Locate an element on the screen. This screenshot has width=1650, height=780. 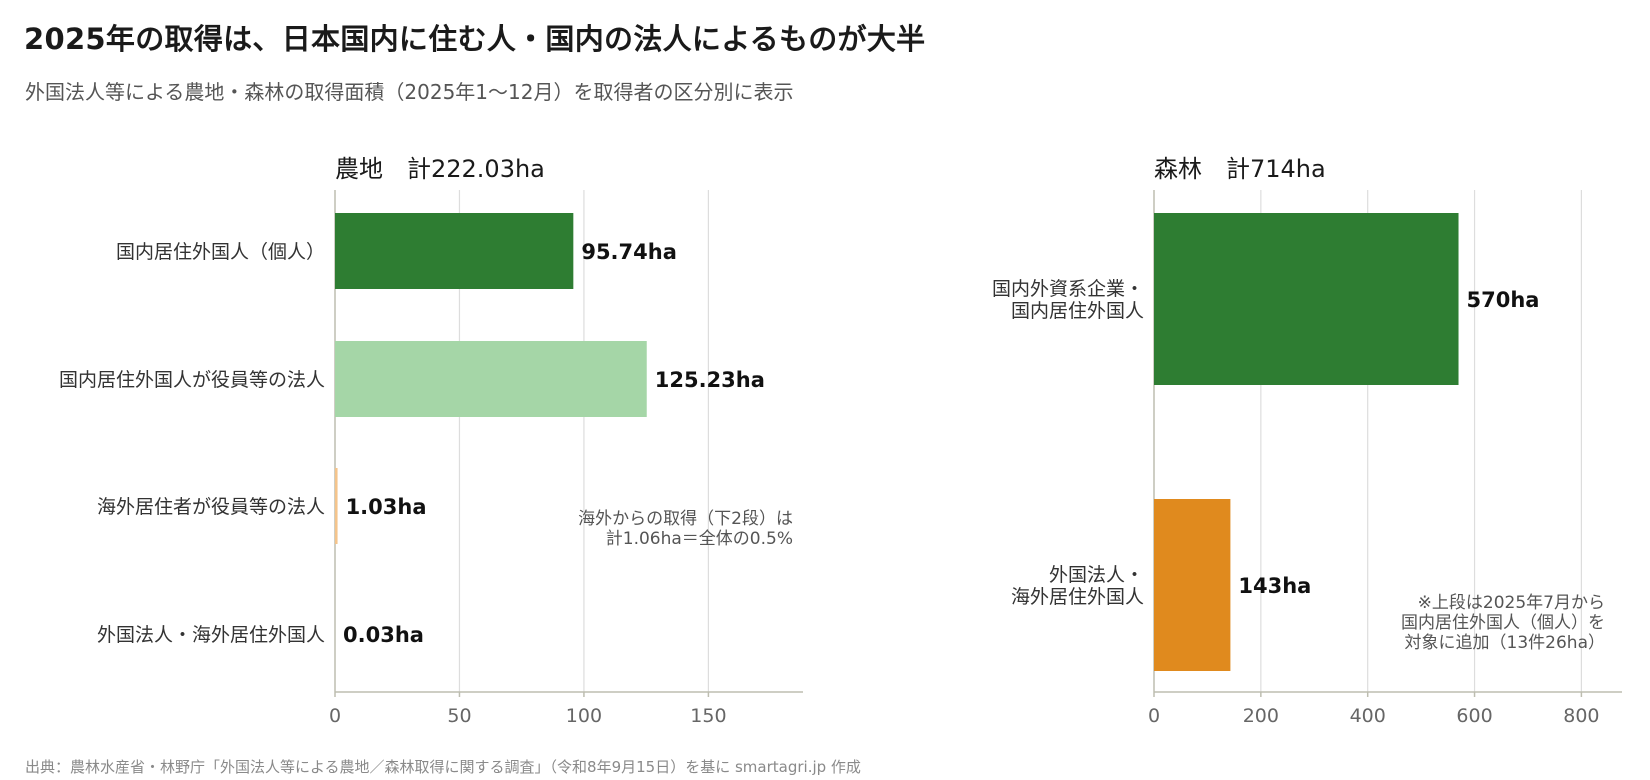
tick-label-0-0: 0 is located at coordinates (335, 716).